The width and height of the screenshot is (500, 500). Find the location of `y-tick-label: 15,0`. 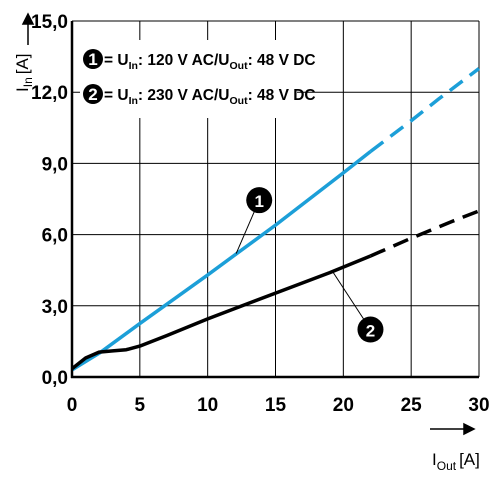

y-tick-label: 15,0 is located at coordinates (49, 22).